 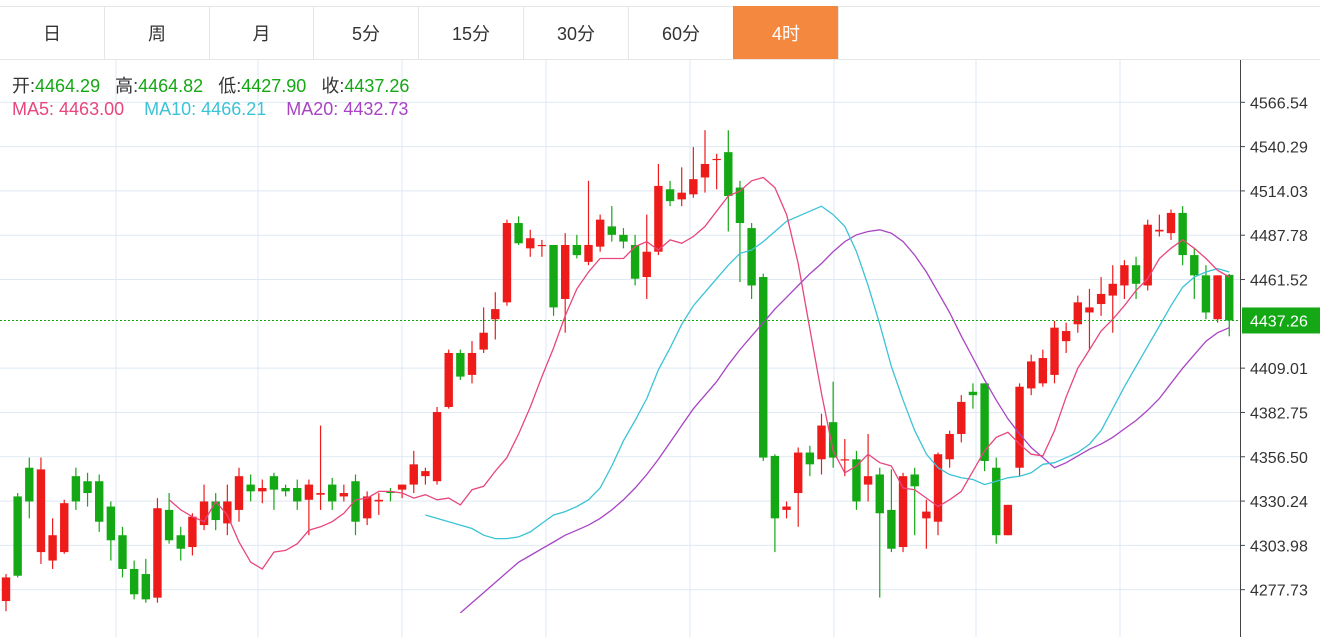 I want to click on ma20-value: 4432.73, so click(x=376, y=109).